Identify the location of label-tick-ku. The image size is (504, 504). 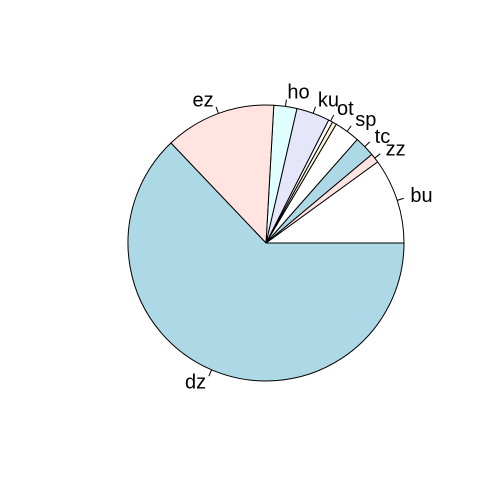
(314, 110).